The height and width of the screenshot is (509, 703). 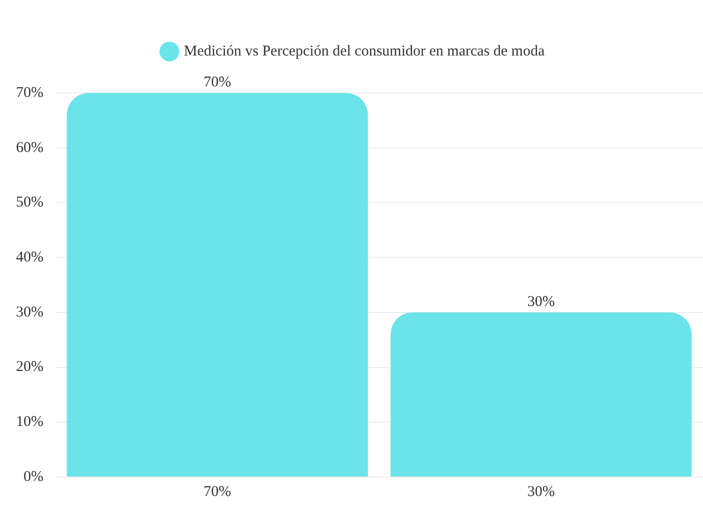 I want to click on y-tick-label: 70%, so click(x=30, y=92).